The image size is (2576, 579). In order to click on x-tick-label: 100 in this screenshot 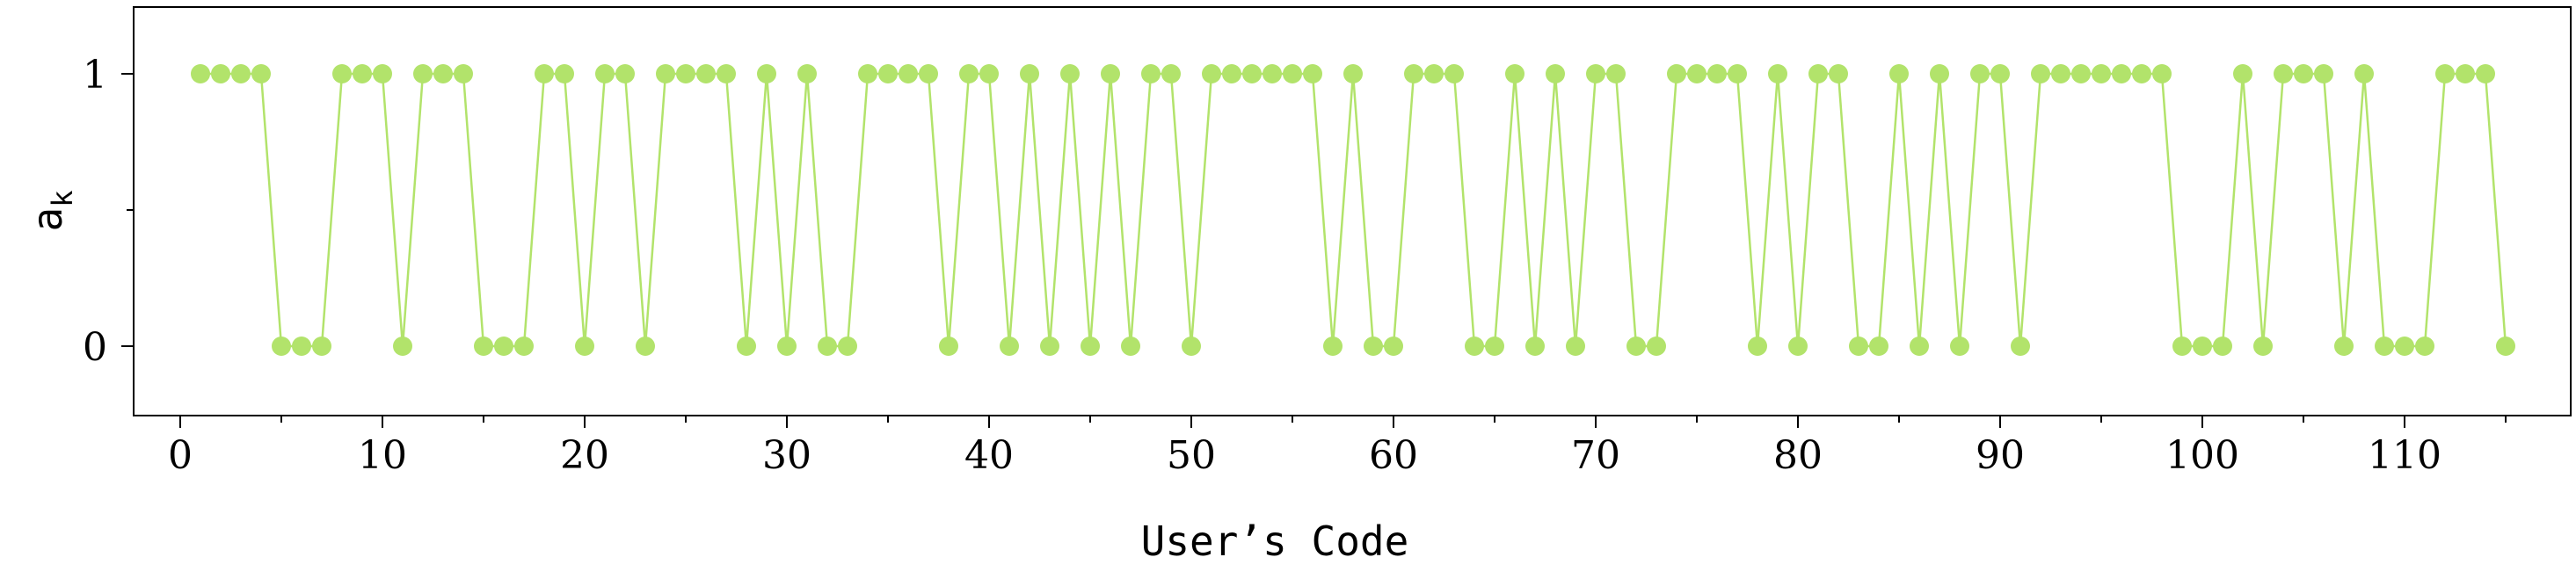, I will do `click(2202, 455)`.